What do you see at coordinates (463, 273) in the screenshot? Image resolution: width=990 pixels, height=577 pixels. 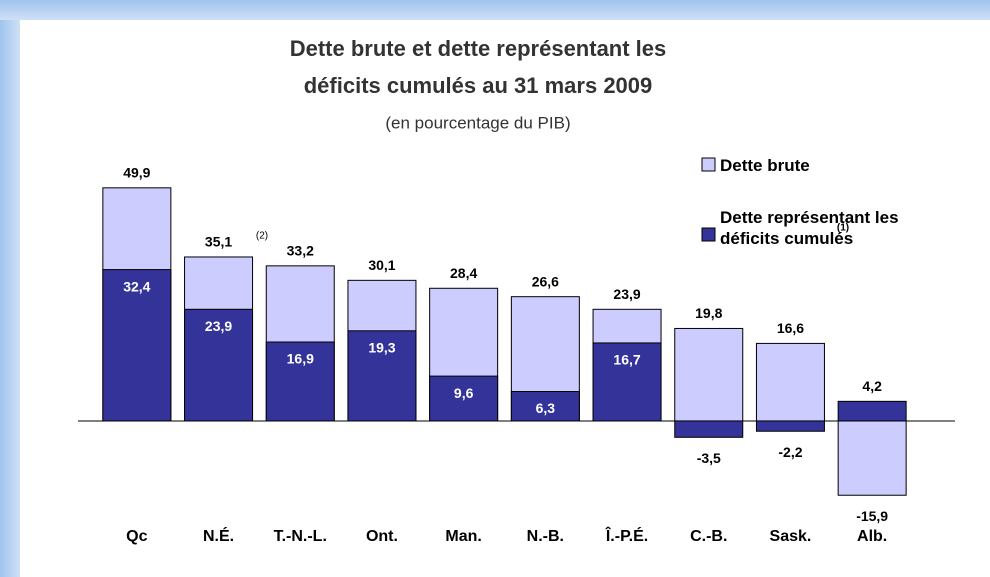 I see `data-label: 28,4` at bounding box center [463, 273].